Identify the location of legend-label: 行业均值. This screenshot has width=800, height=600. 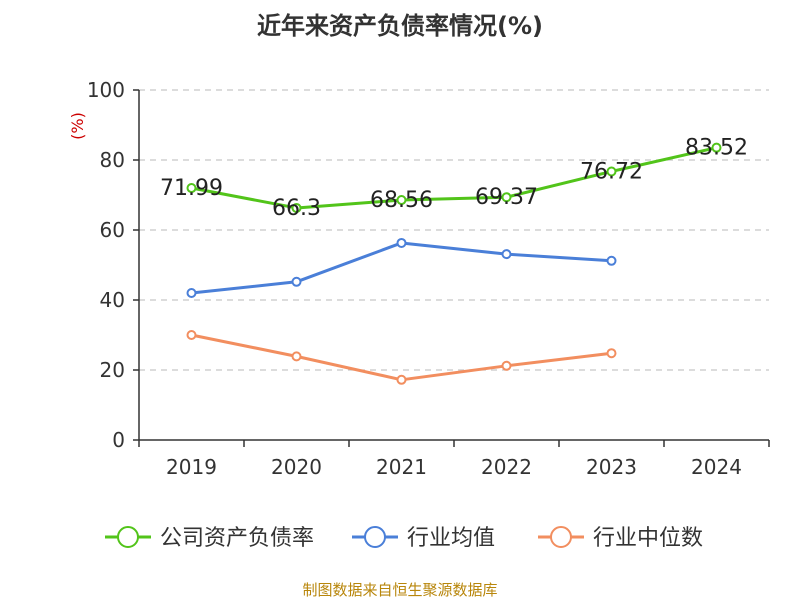
(451, 538).